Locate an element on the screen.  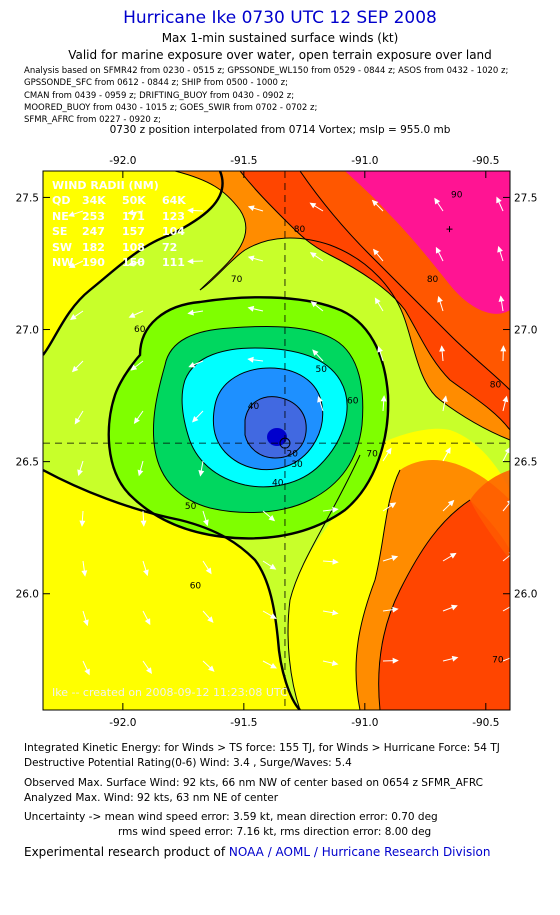
y-tick-label-left: 26.5 is located at coordinates (27, 463).